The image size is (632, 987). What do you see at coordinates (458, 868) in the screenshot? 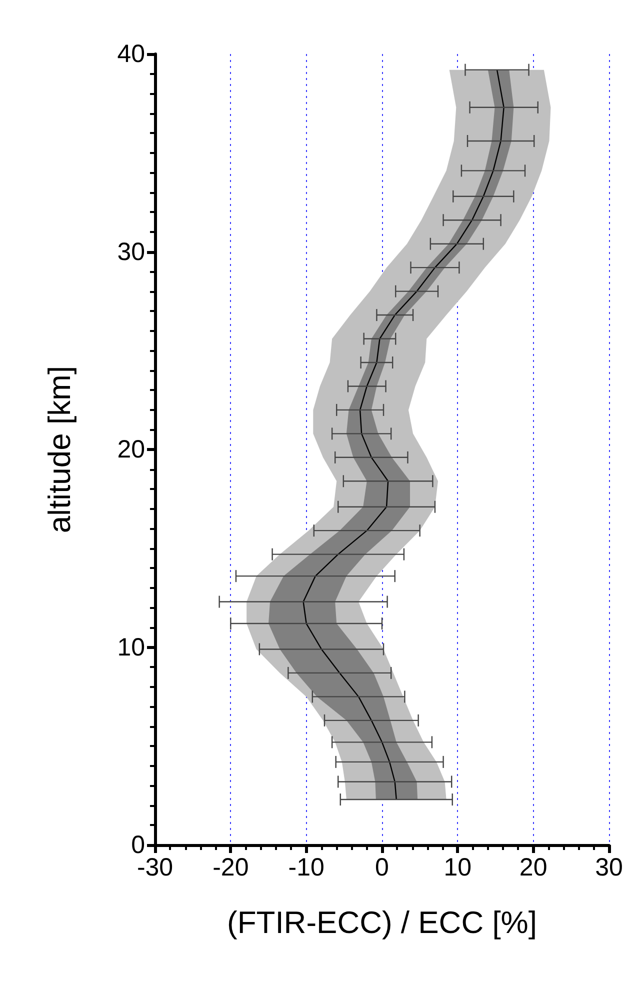
I see `x-tick-label: 10` at bounding box center [458, 868].